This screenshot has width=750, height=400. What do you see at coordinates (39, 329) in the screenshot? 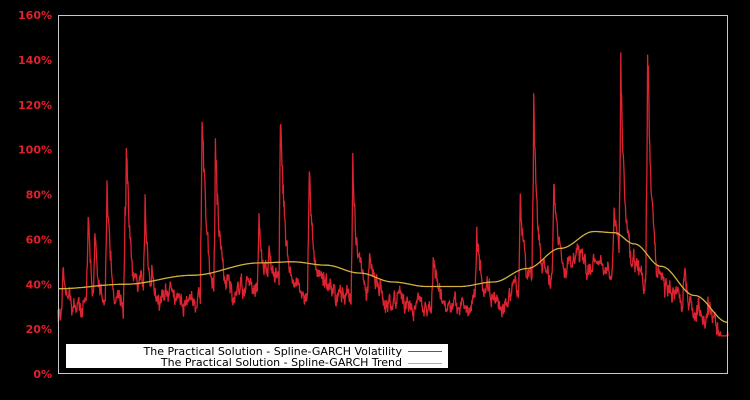
I see `y-tick-label: 20%` at bounding box center [39, 329].